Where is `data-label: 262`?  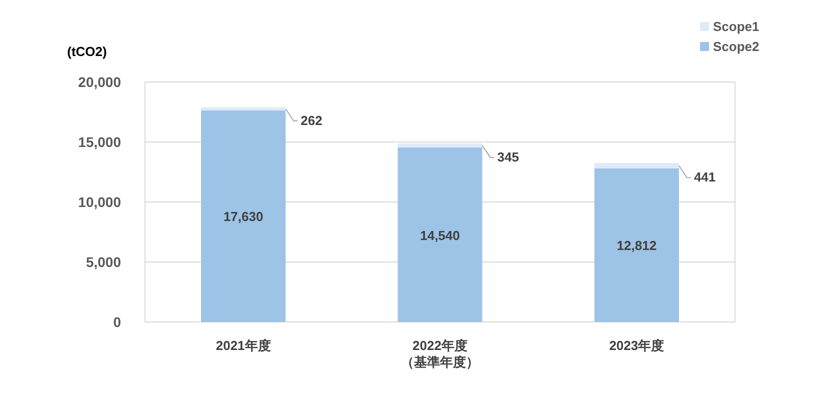 data-label: 262 is located at coordinates (311, 120).